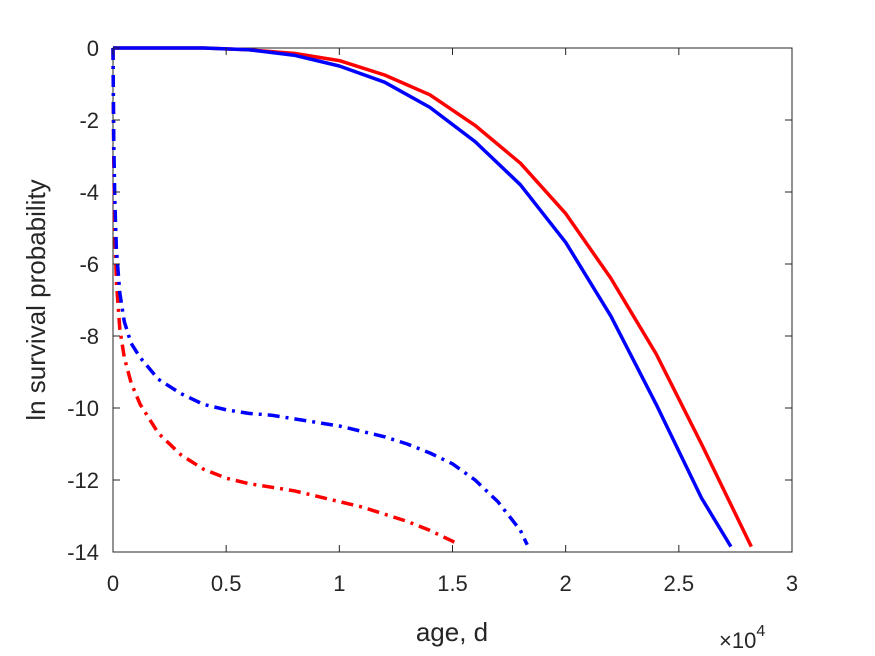 Image resolution: width=875 pixels, height=656 pixels. What do you see at coordinates (93, 48) in the screenshot?
I see `y-tick-label: 0` at bounding box center [93, 48].